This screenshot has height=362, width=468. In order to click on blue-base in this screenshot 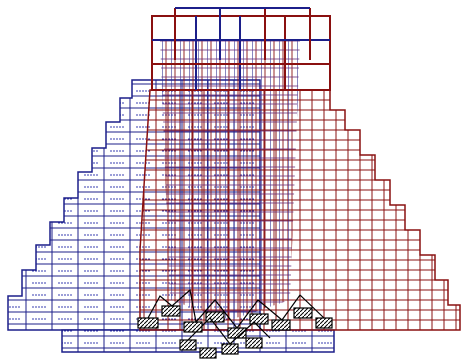, I will do `click(198, 341)`.